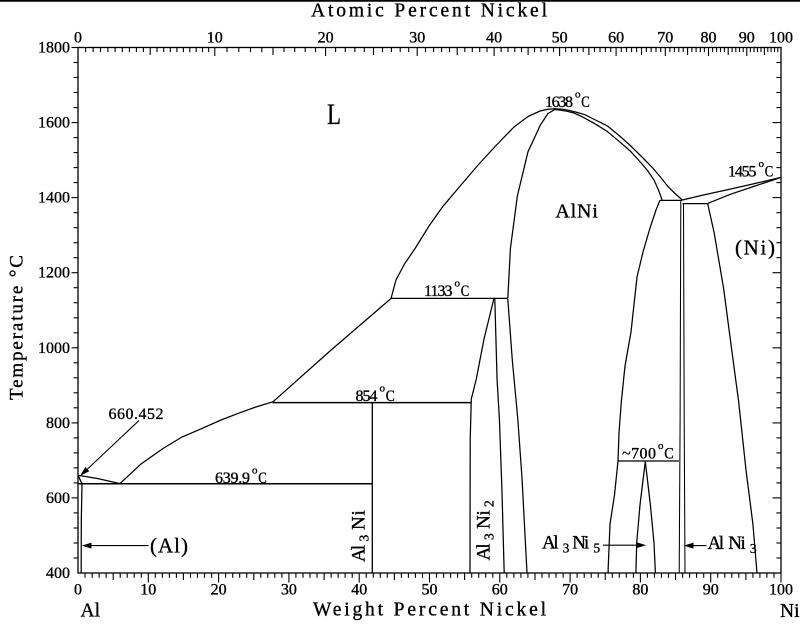 Image resolution: width=805 pixels, height=624 pixels. I want to click on svg-text: 1455, so click(742, 172).